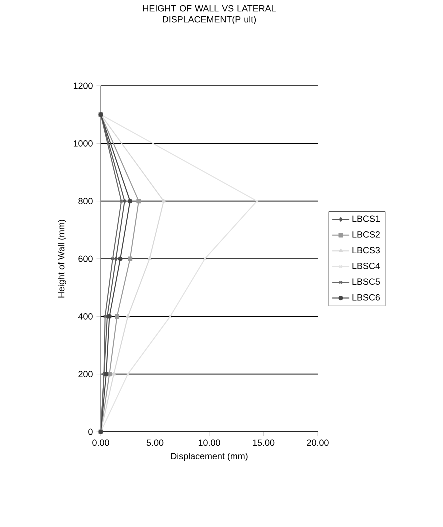 The image size is (443, 527). I want to click on legend-label: LBSC6, so click(366, 297).